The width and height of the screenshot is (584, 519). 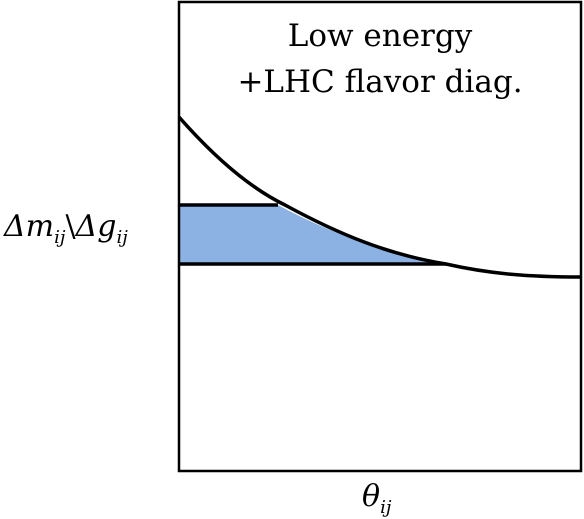 What do you see at coordinates (311, 234) in the screenshot?
I see `allowed-band-region` at bounding box center [311, 234].